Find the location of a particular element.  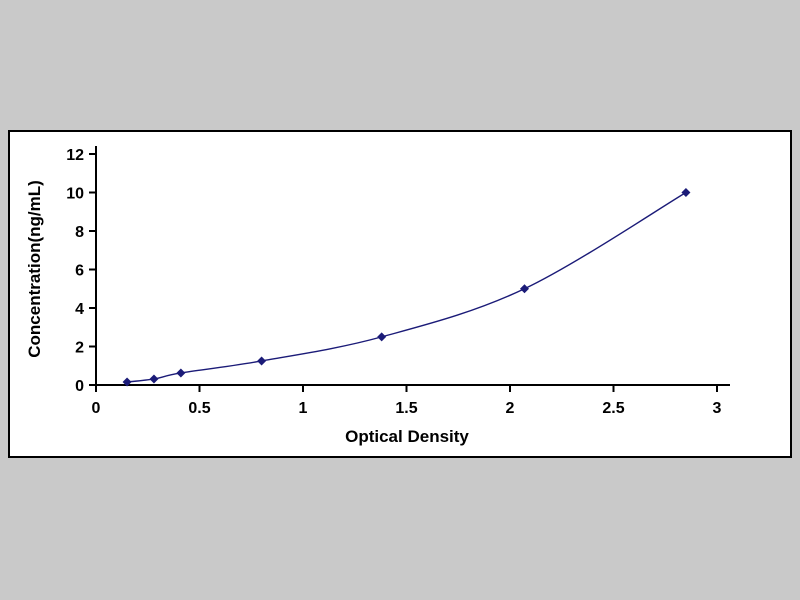

x-tick-label: 0.5 is located at coordinates (199, 408).